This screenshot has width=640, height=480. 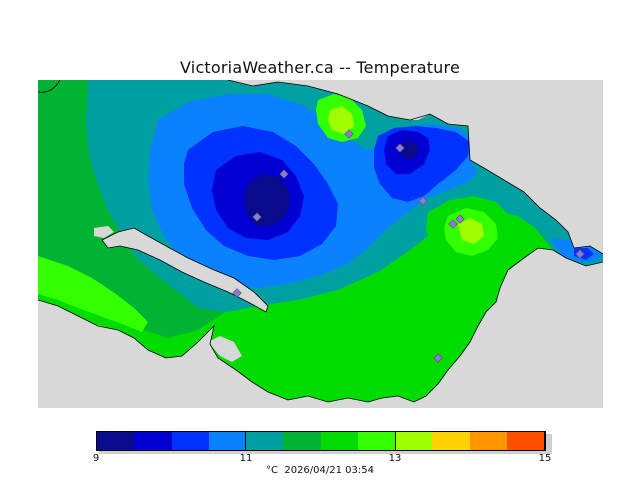 I want to click on sea-southbay-notch, so click(x=225, y=349).